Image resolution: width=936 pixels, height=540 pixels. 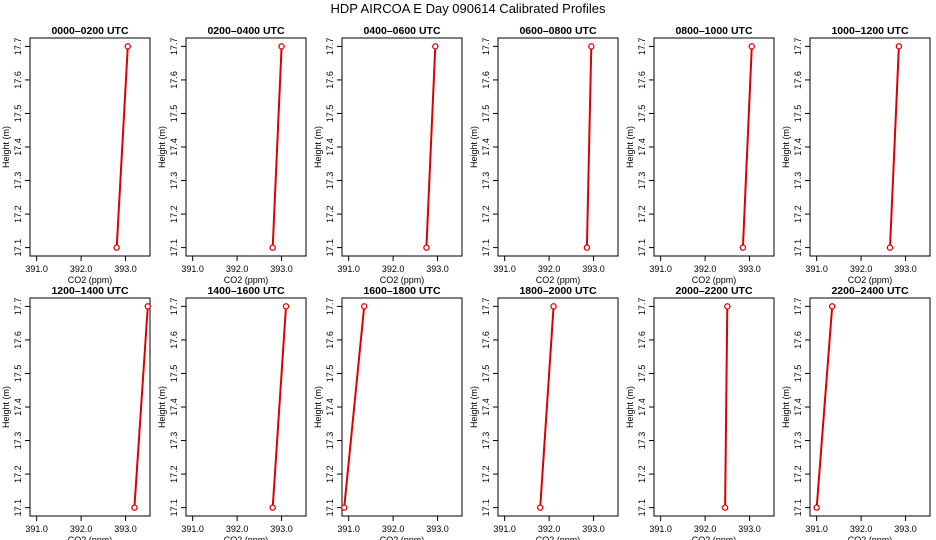 I want to click on chart-title: 0200–0400 UTC, so click(x=245, y=31).